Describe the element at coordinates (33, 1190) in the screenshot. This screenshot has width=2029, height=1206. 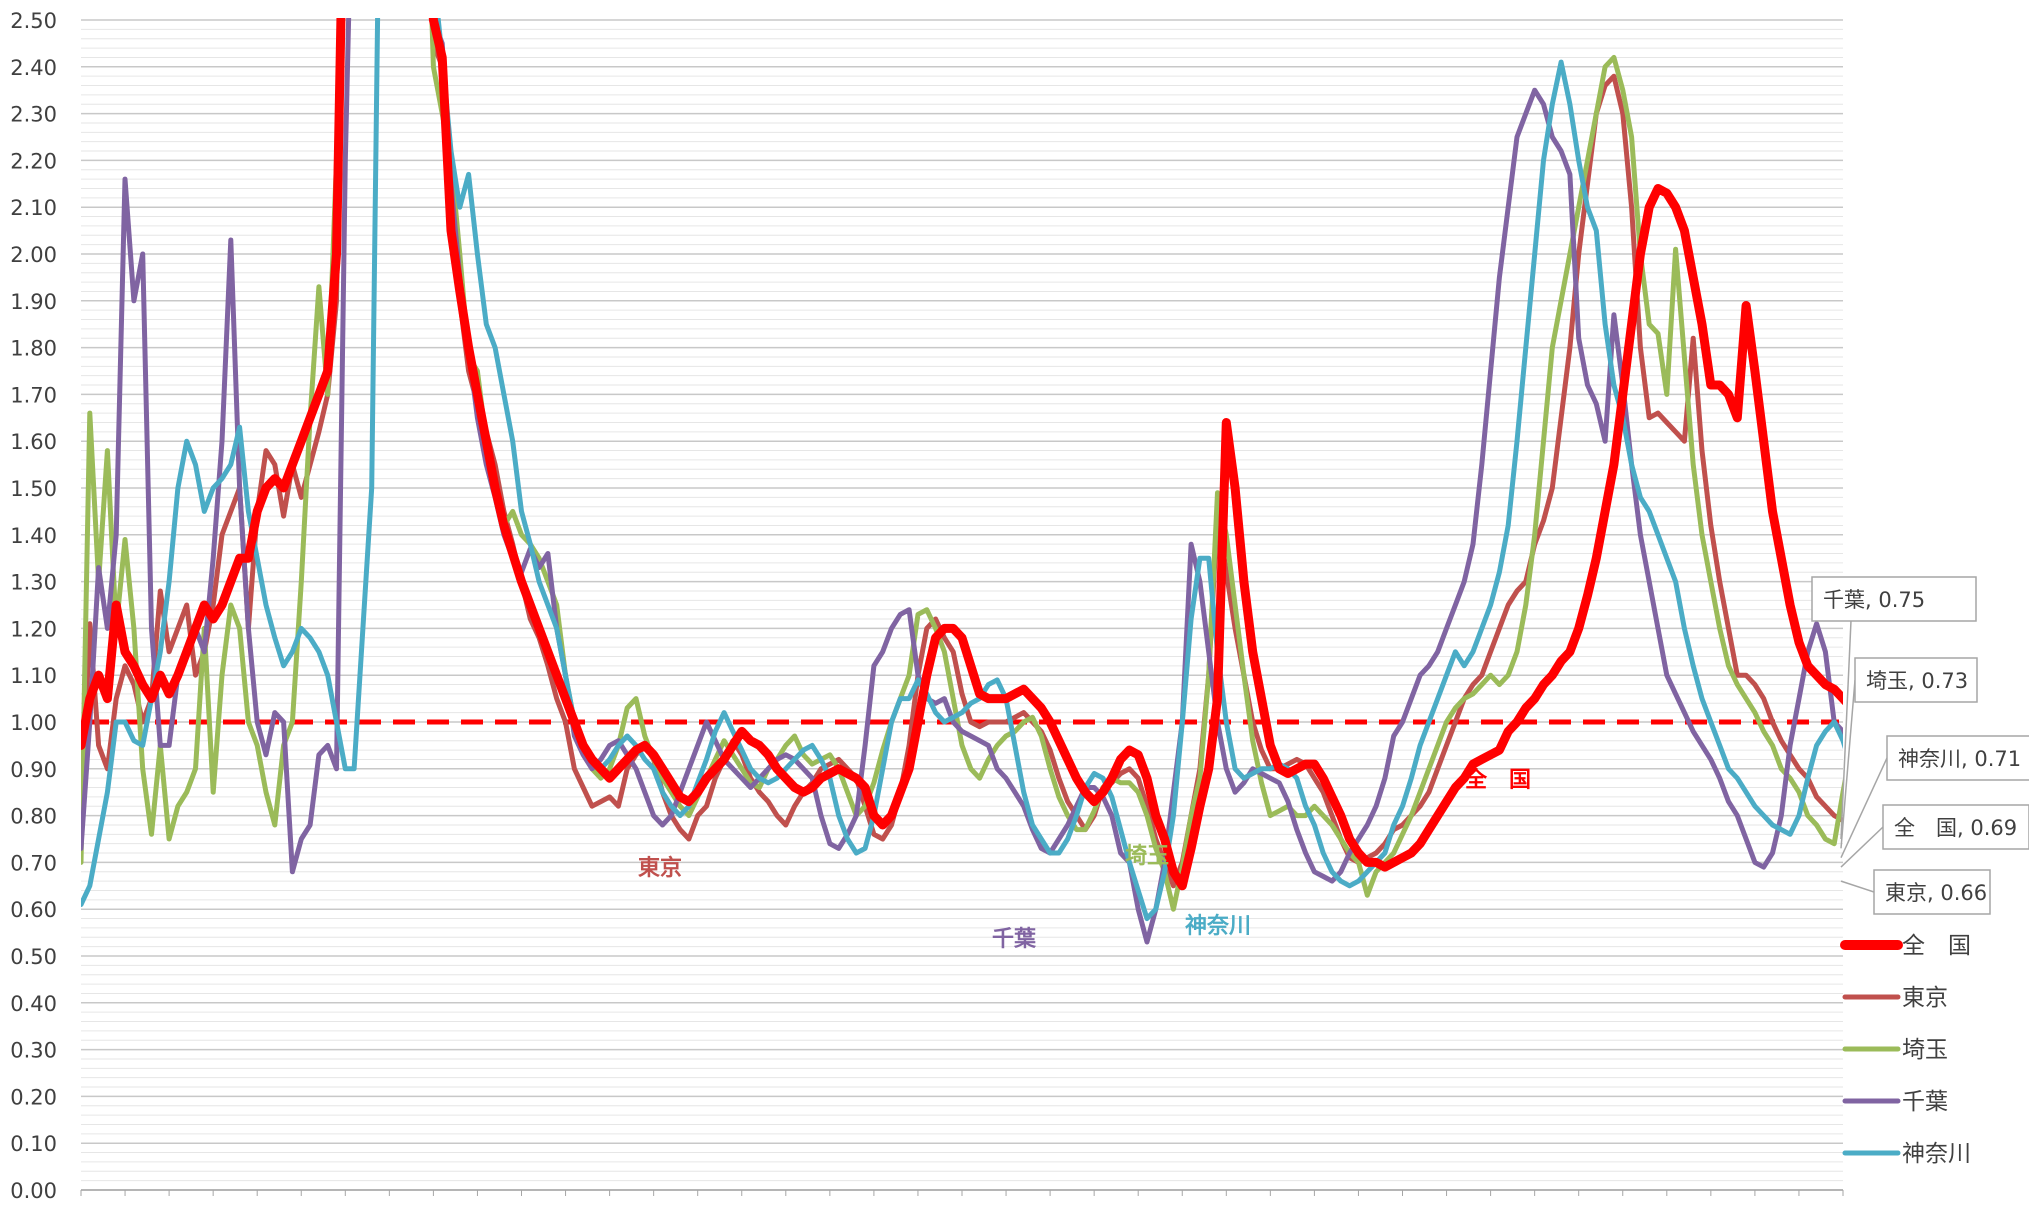
I see `y-tick-label: 0.00` at that location.